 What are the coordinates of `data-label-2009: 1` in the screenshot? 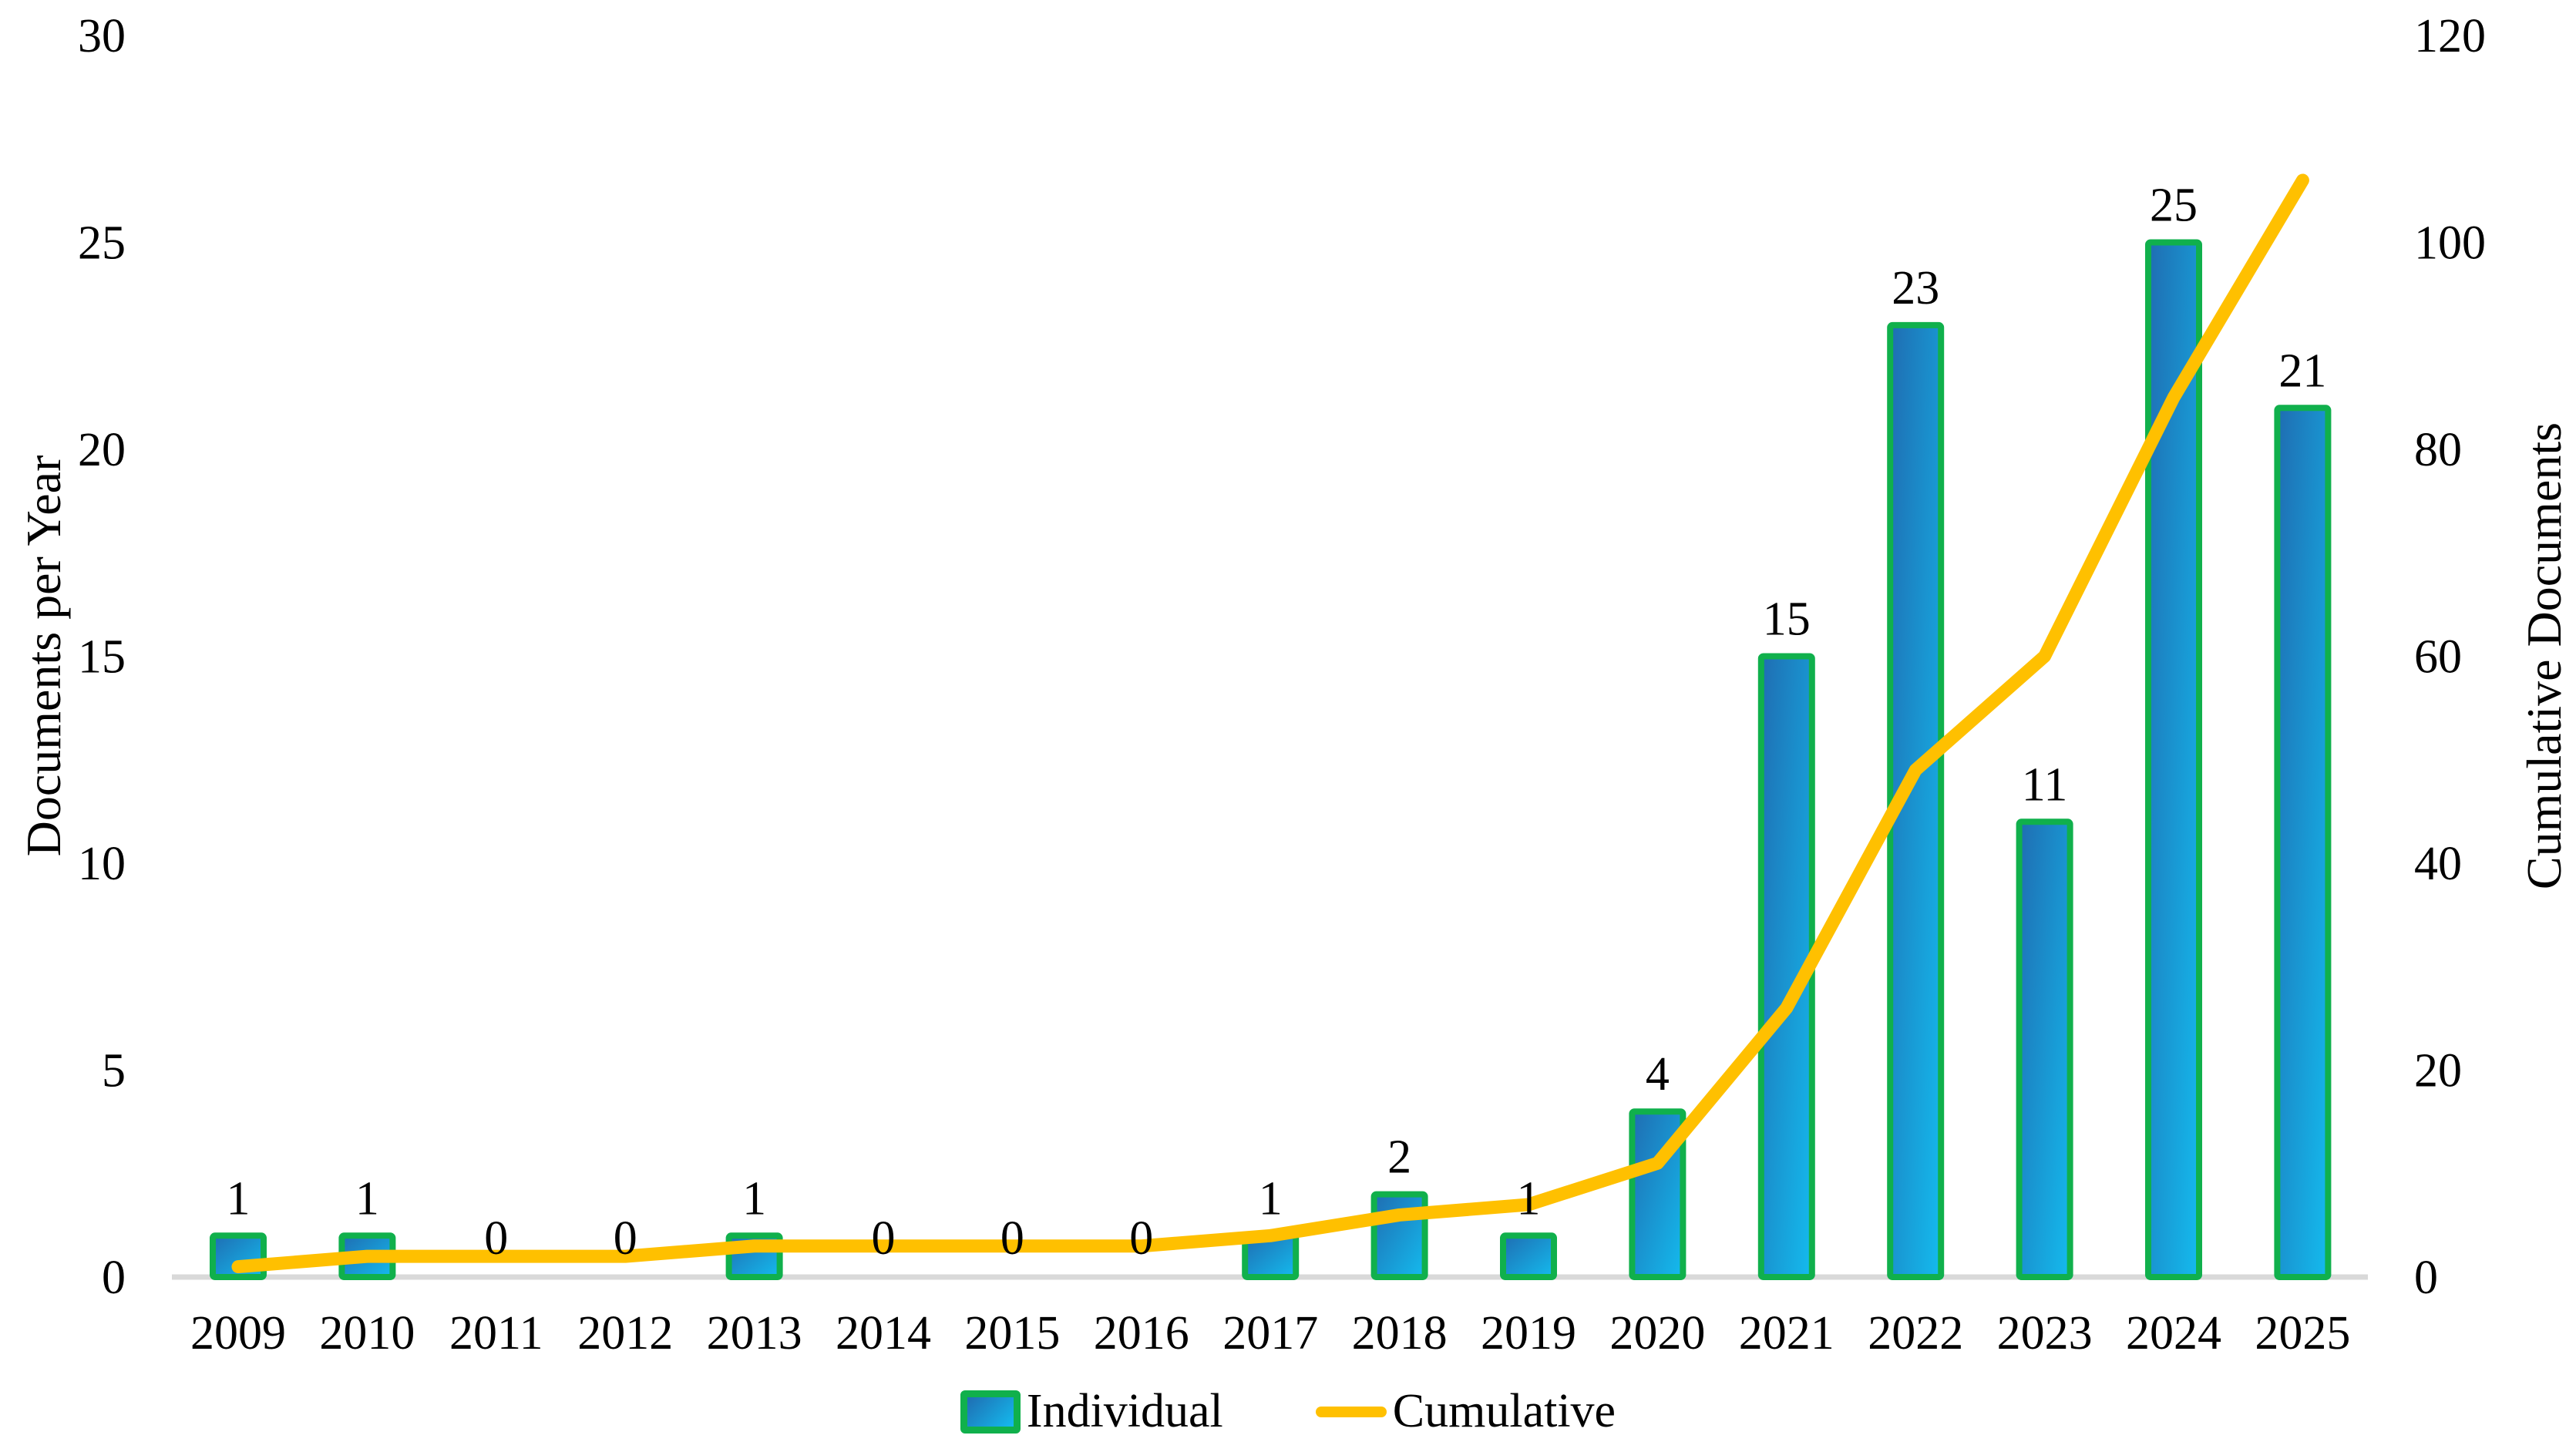 It's located at (239, 1198).